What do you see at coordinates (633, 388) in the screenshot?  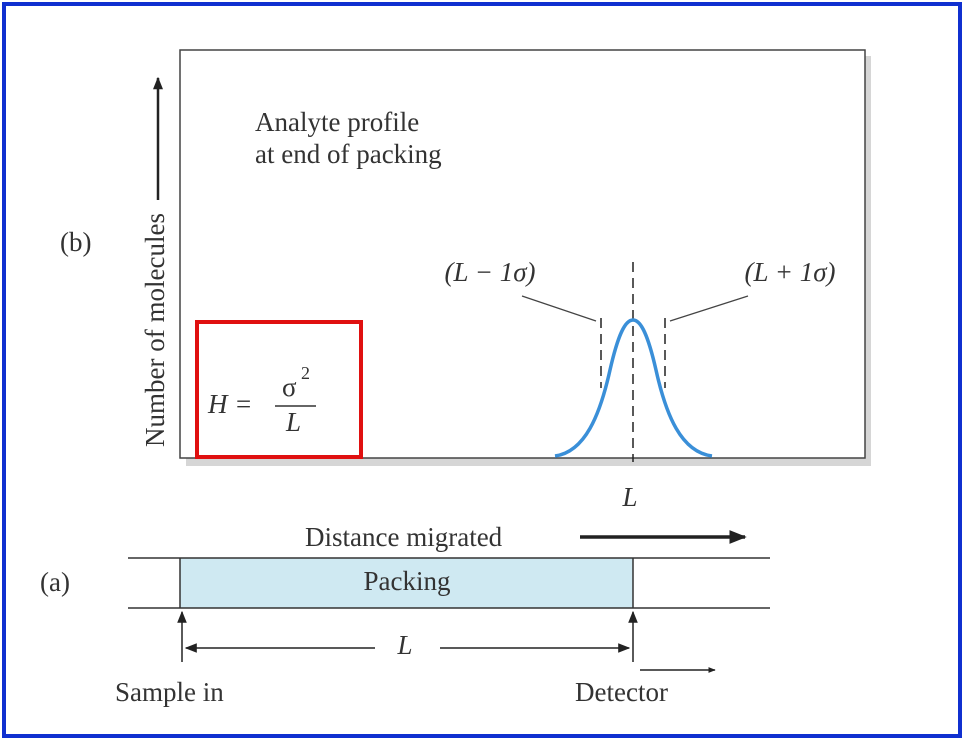 I see `gaussian` at bounding box center [633, 388].